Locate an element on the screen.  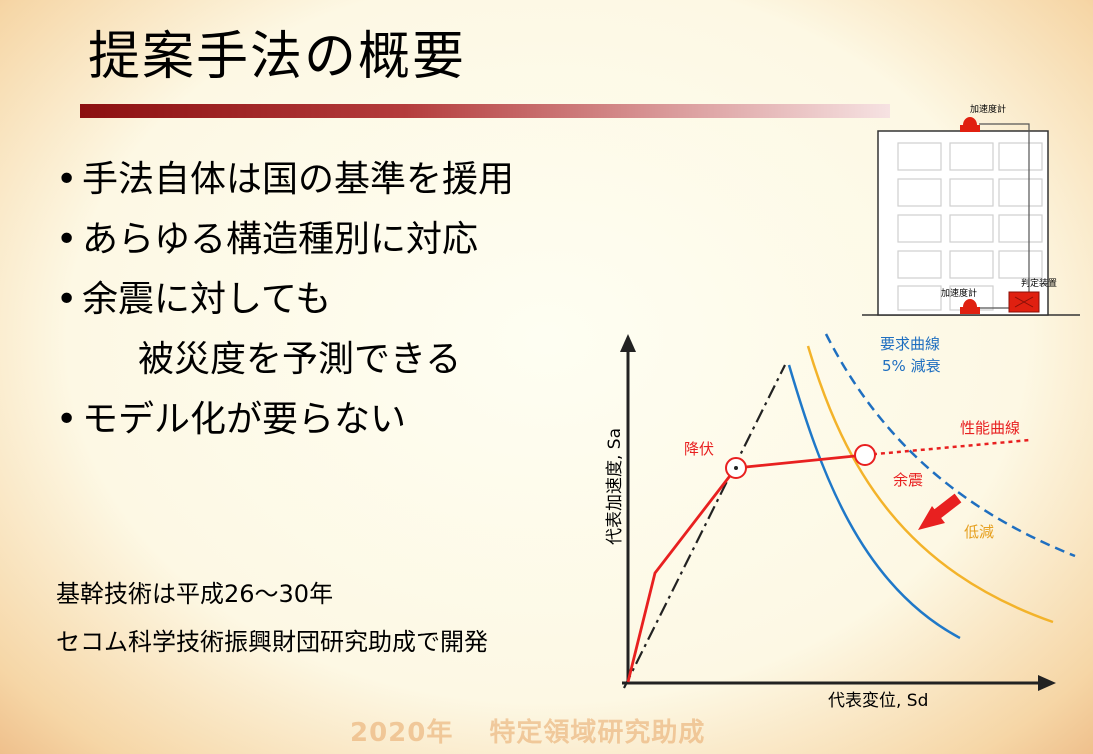
yield-point-marker is located at coordinates (736, 468).